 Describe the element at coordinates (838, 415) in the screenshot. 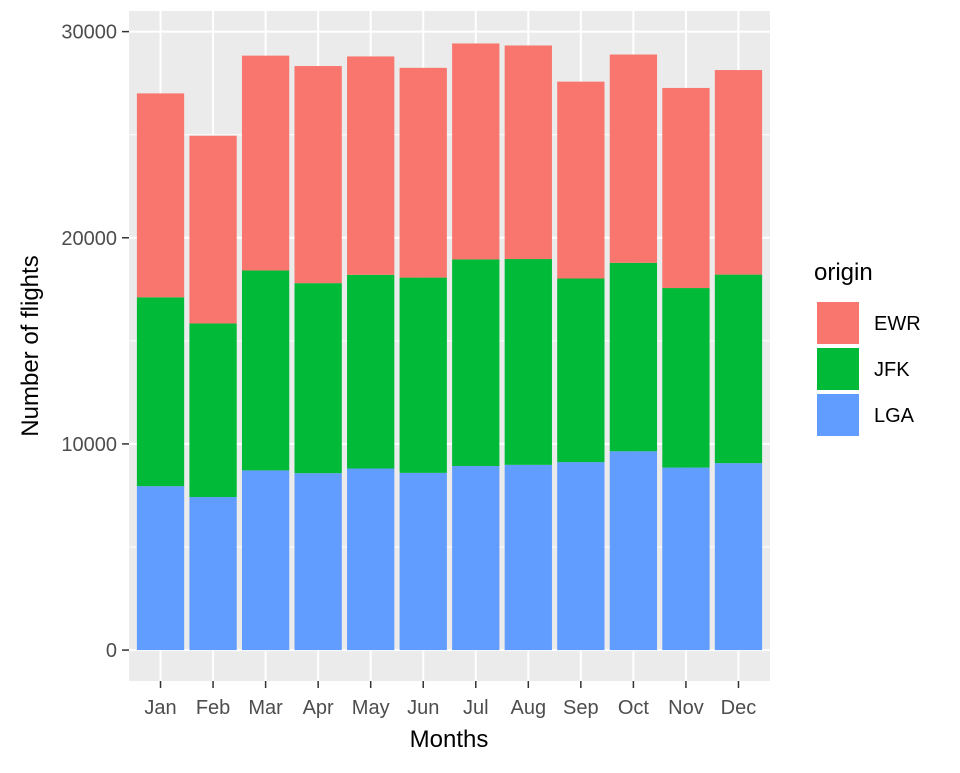

I see `legend-key-lga` at that location.